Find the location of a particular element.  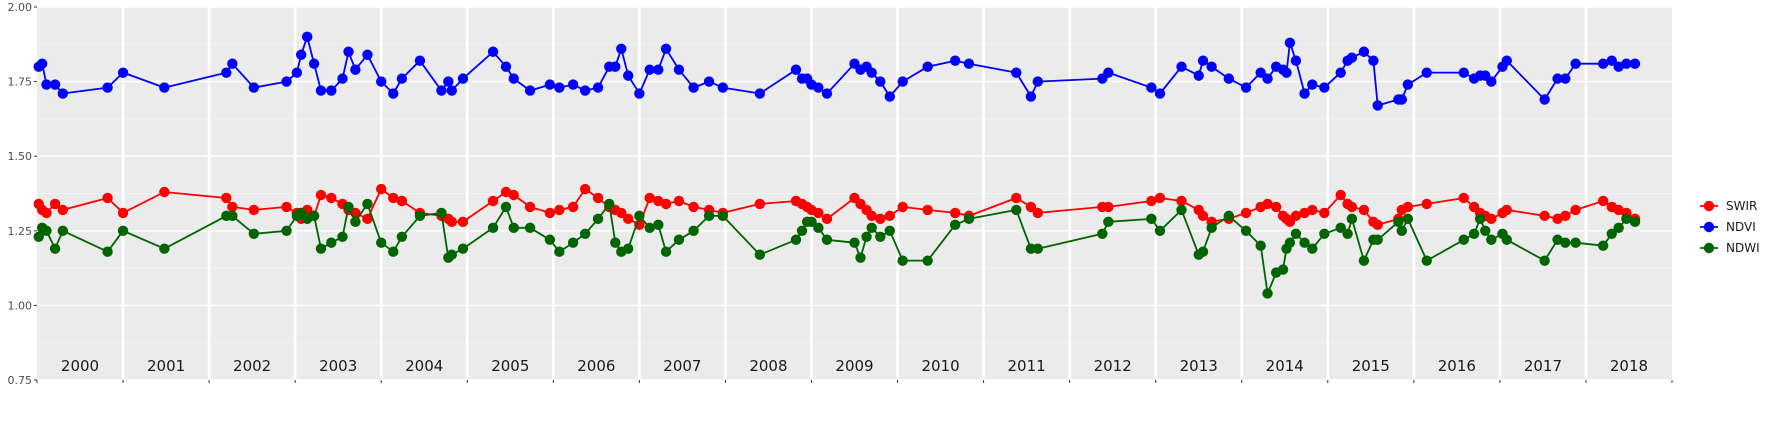

year-label: 2003 is located at coordinates (338, 366).